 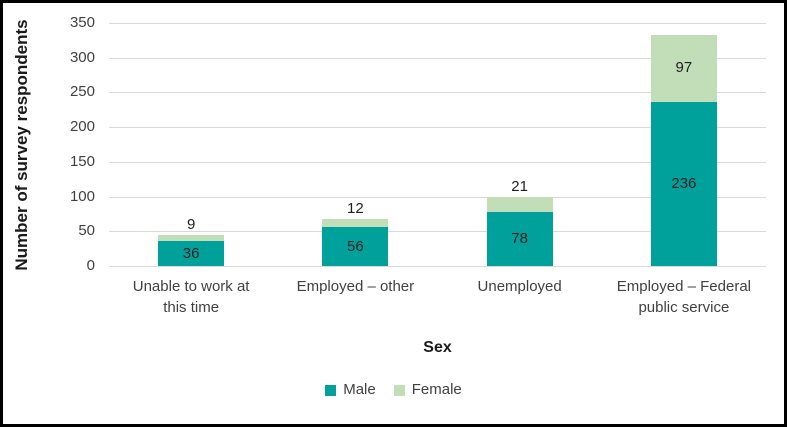 I want to click on y-tick-label: 50, so click(x=86, y=230).